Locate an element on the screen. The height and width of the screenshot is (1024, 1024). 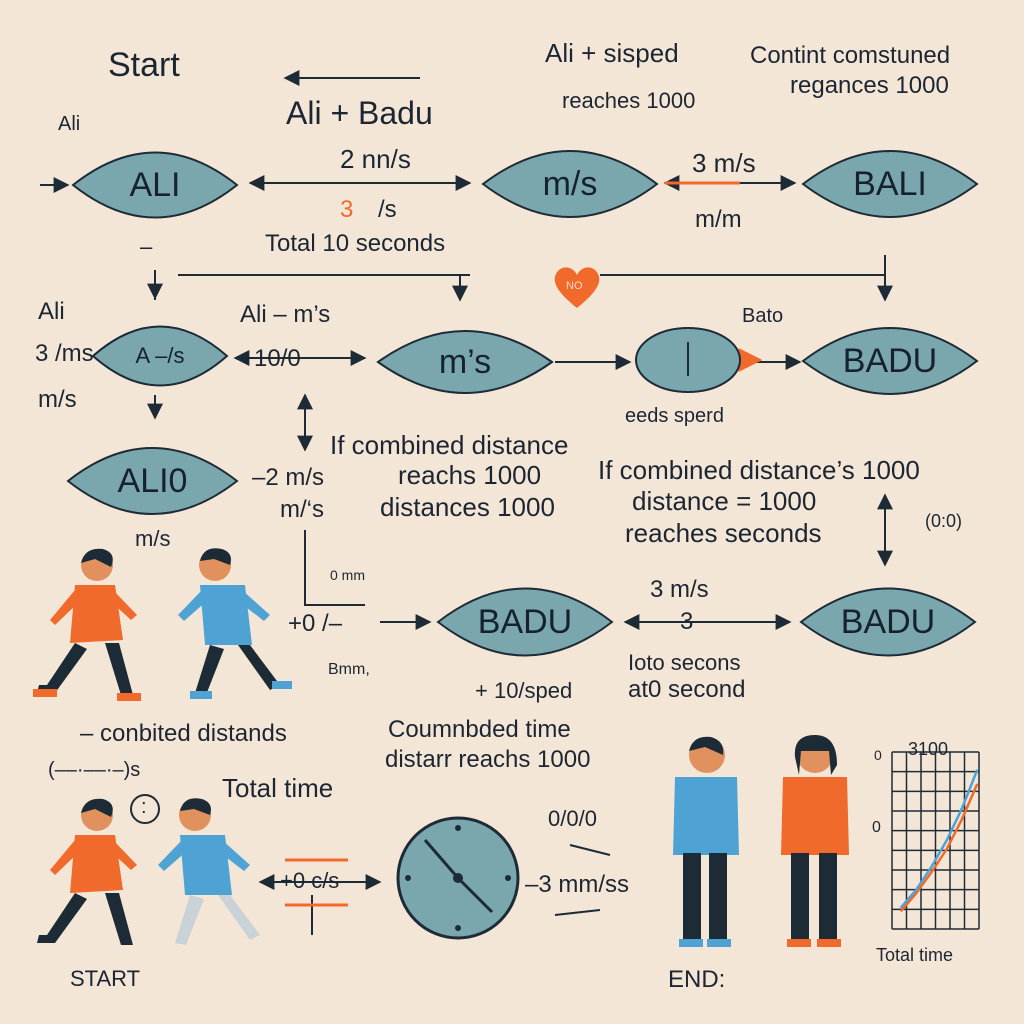
node-bali-label: BALI is located at coordinates (890, 183).